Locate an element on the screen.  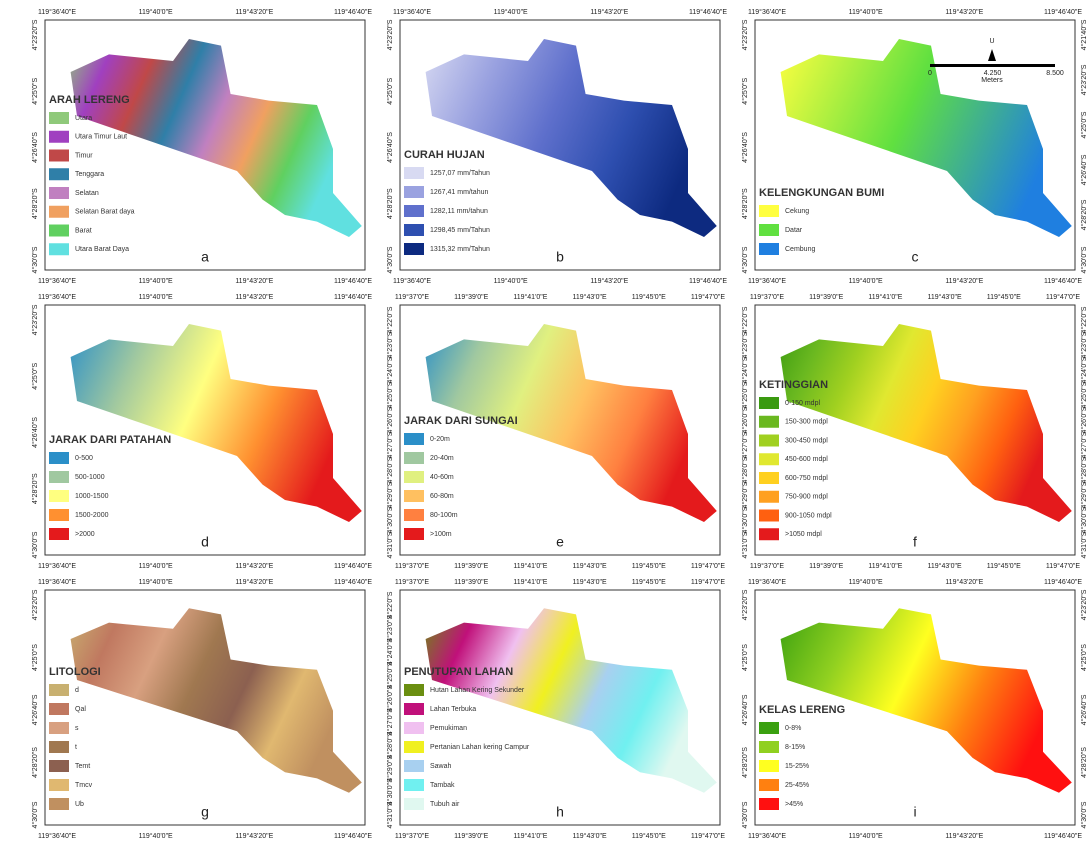
legend-label: Selatan is located at coordinates (87, 193).